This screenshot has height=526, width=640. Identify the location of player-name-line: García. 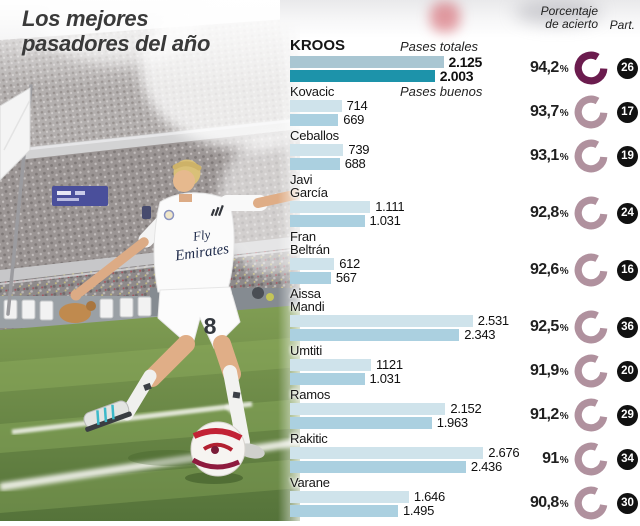
(309, 192).